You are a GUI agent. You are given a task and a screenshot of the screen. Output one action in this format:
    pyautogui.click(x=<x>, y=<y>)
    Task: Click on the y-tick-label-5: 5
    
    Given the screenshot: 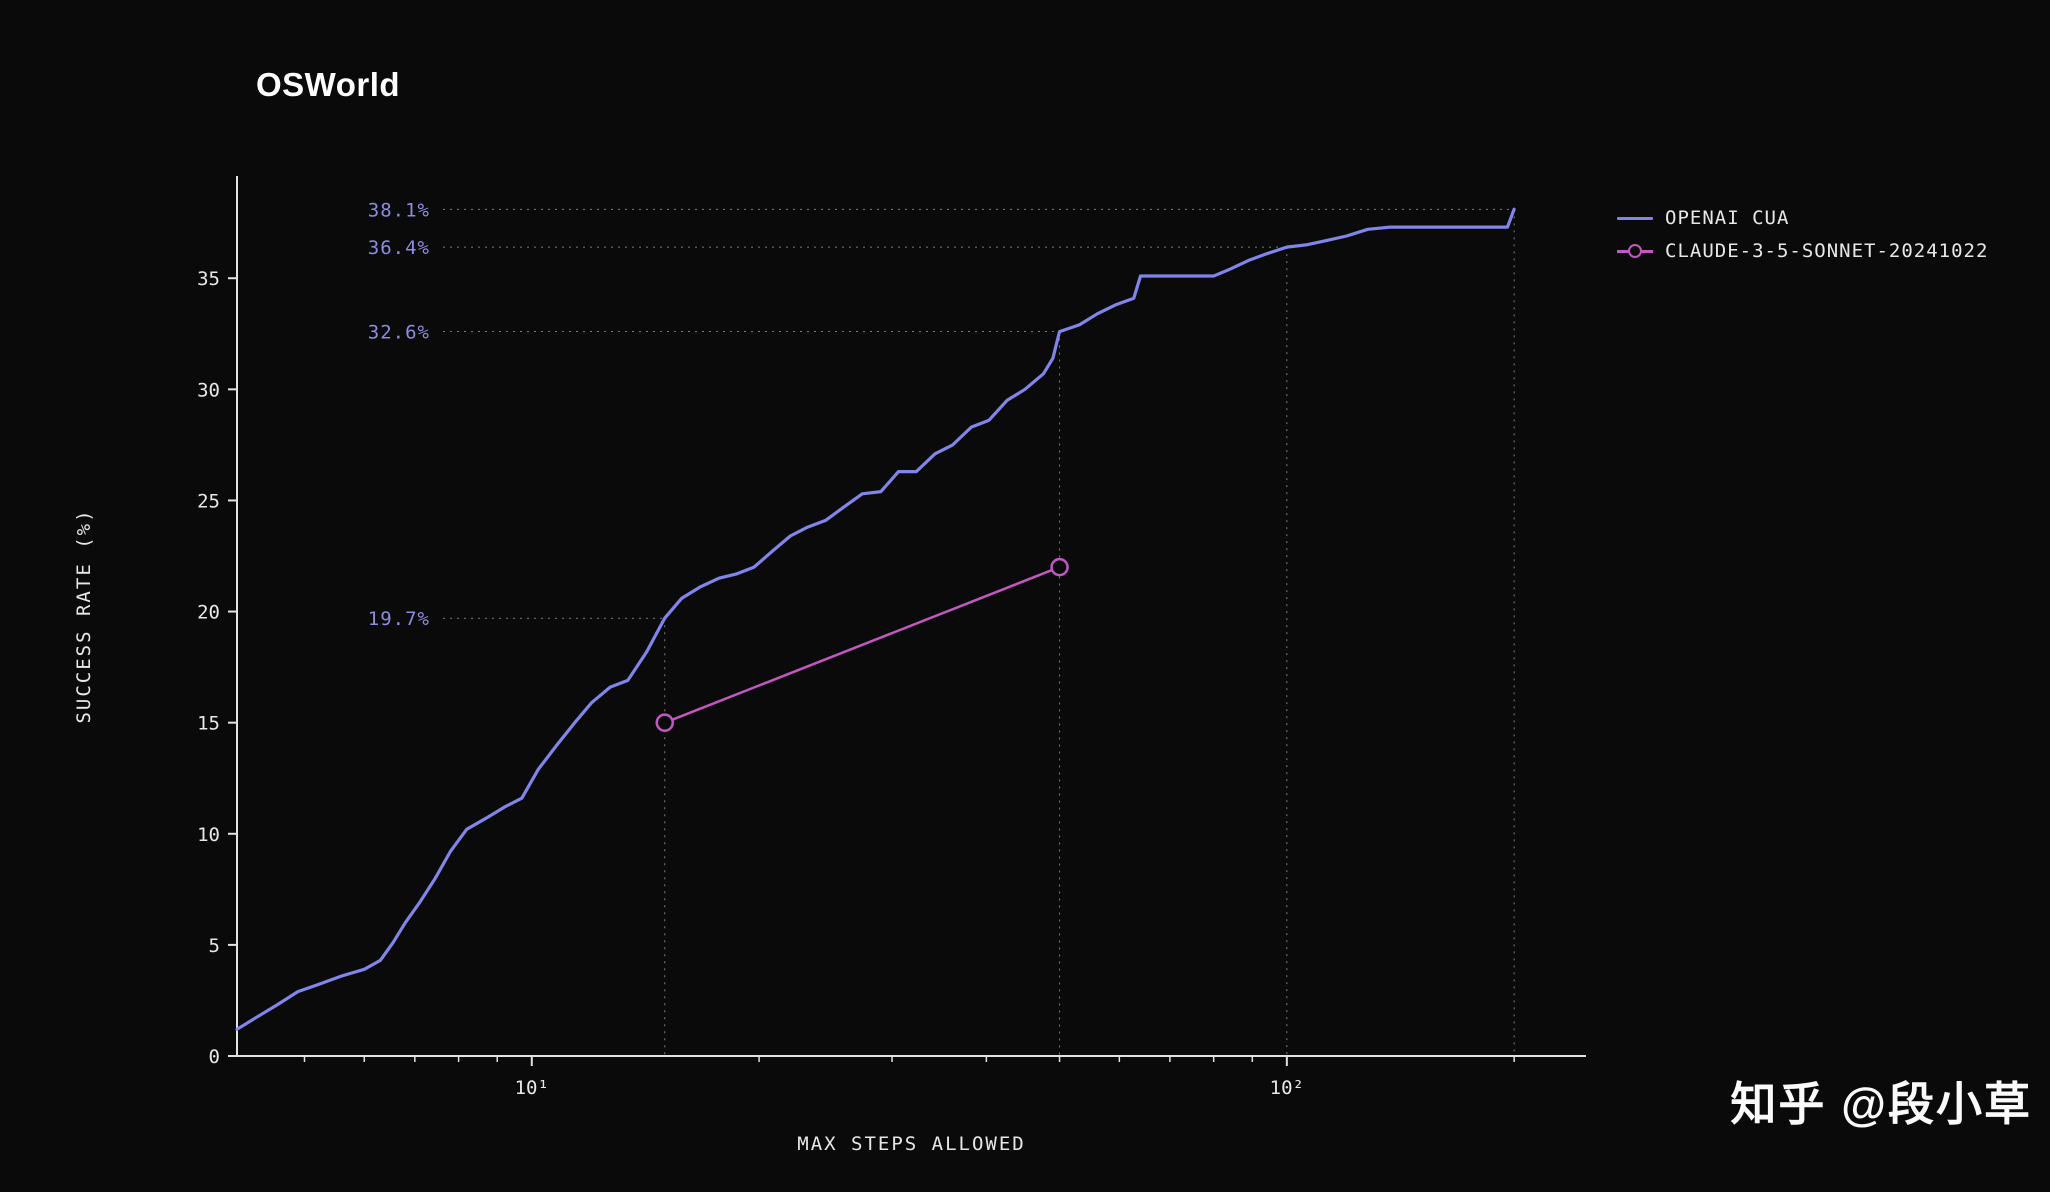 What is the action you would take?
    pyautogui.click(x=214, y=946)
    